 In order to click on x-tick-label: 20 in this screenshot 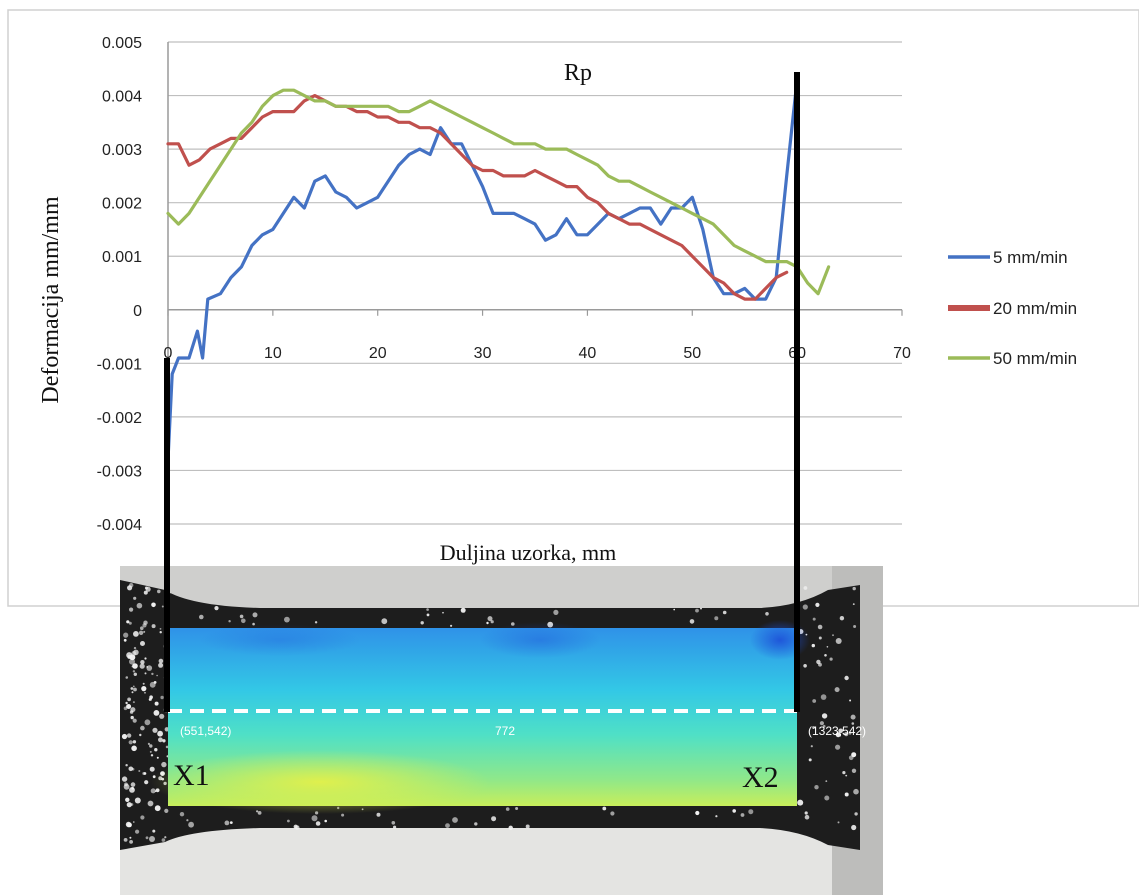, I will do `click(378, 353)`.